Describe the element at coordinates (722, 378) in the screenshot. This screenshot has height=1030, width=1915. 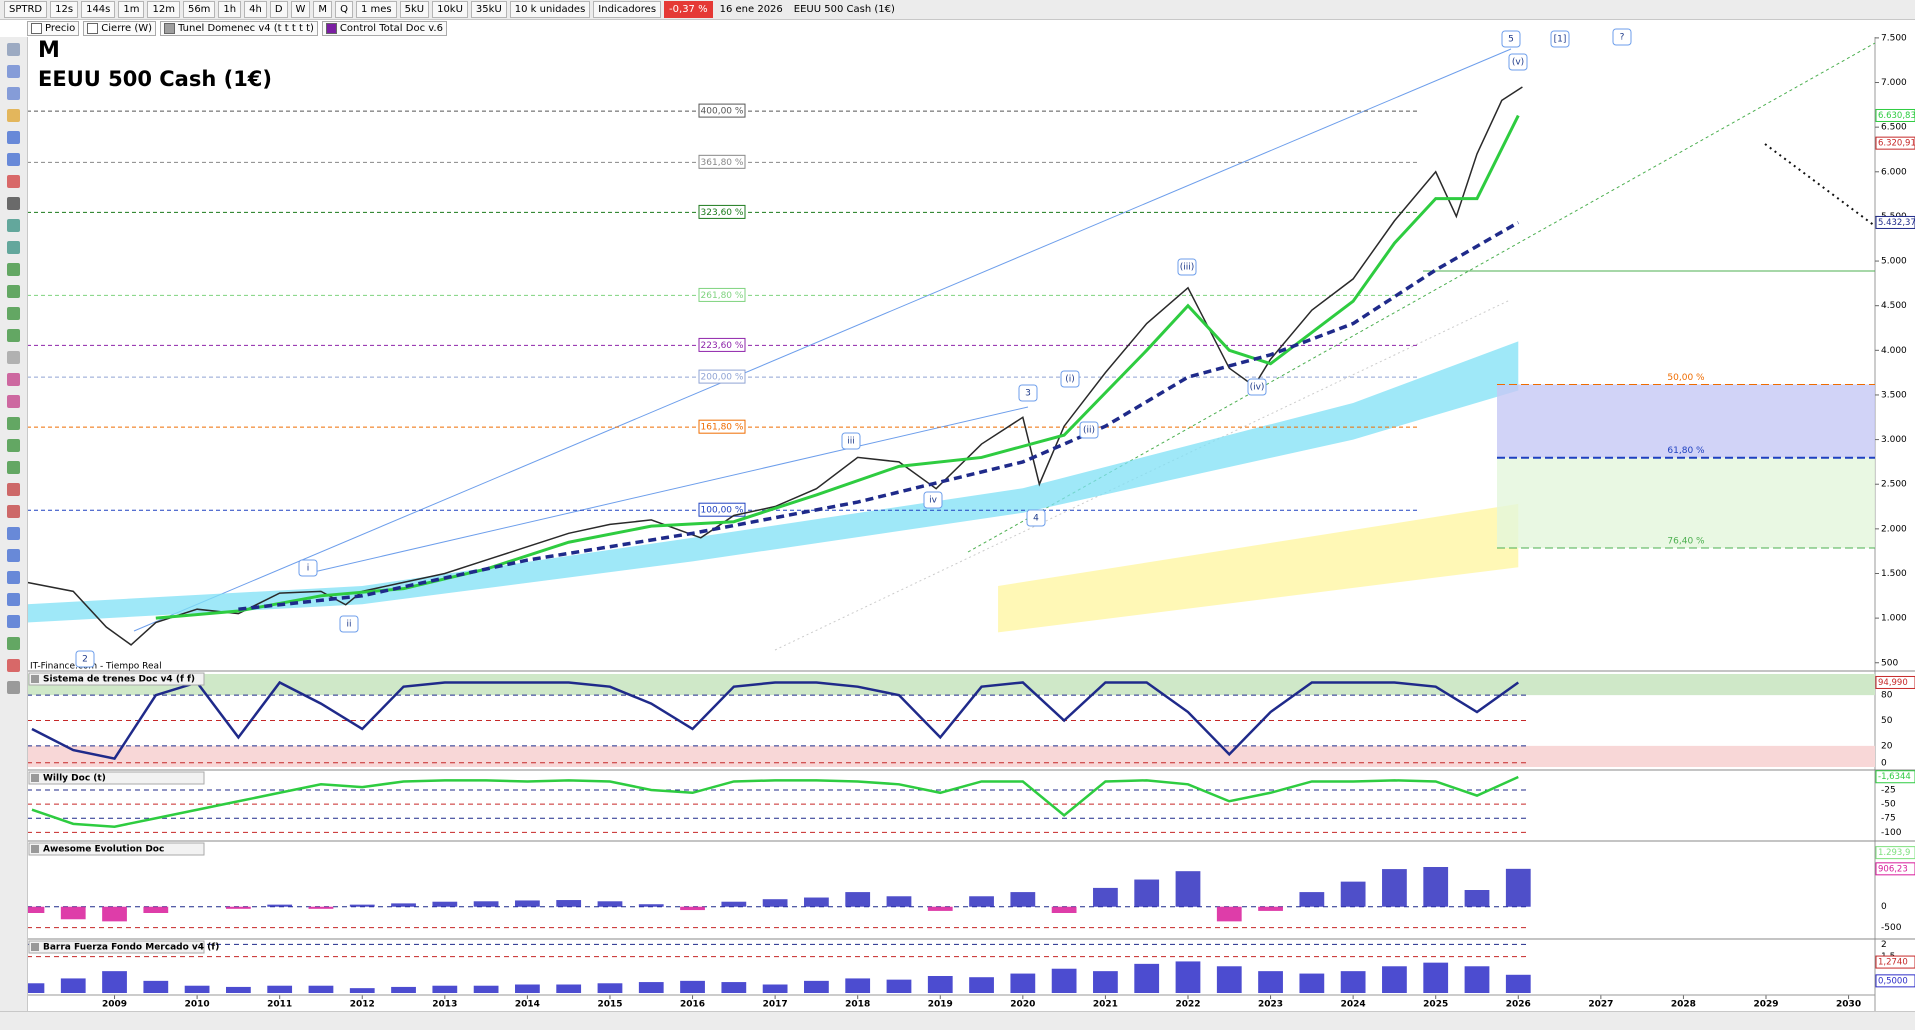
I see `fib-label: 200,00 %` at that location.